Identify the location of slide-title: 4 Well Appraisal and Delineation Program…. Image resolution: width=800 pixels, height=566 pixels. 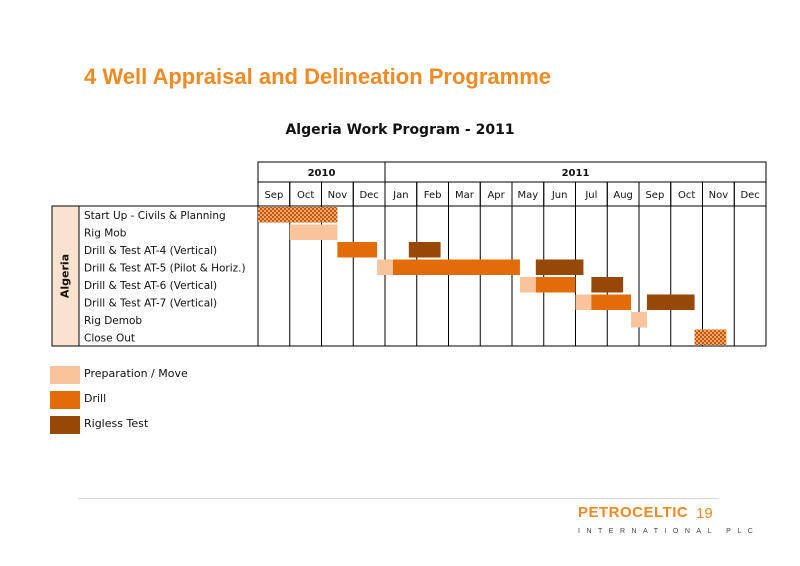
(318, 76).